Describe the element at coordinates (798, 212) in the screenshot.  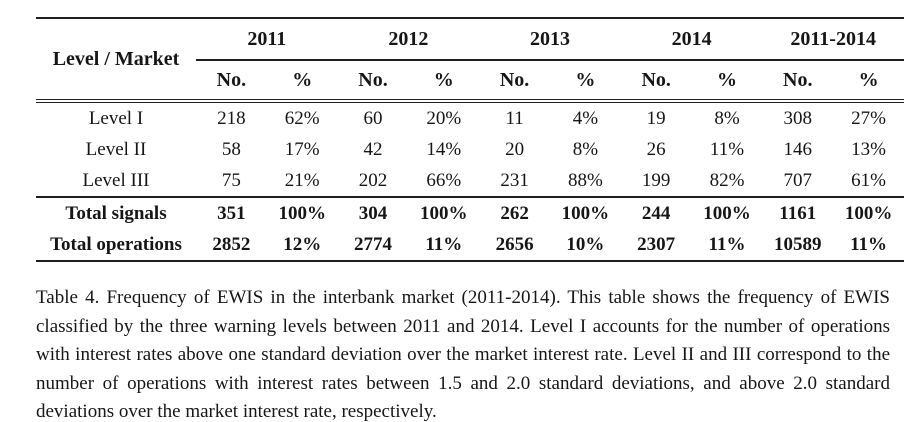
I see `cell-value: 1161` at that location.